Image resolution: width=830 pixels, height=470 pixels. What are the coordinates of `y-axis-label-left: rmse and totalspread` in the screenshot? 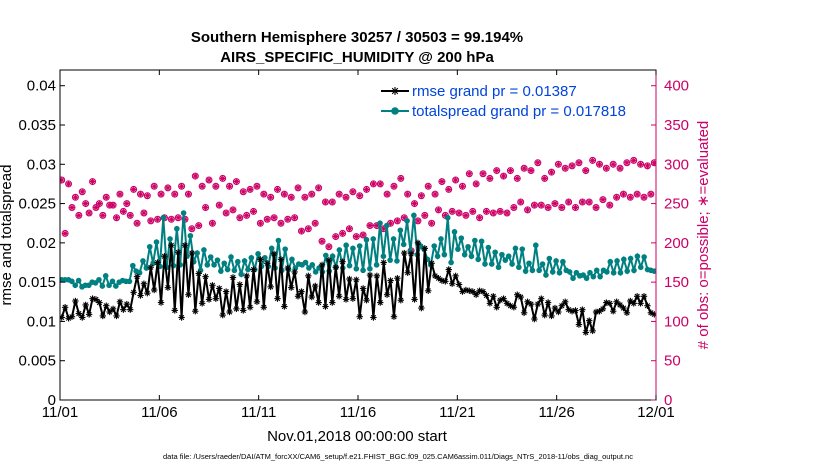 It's located at (7, 235).